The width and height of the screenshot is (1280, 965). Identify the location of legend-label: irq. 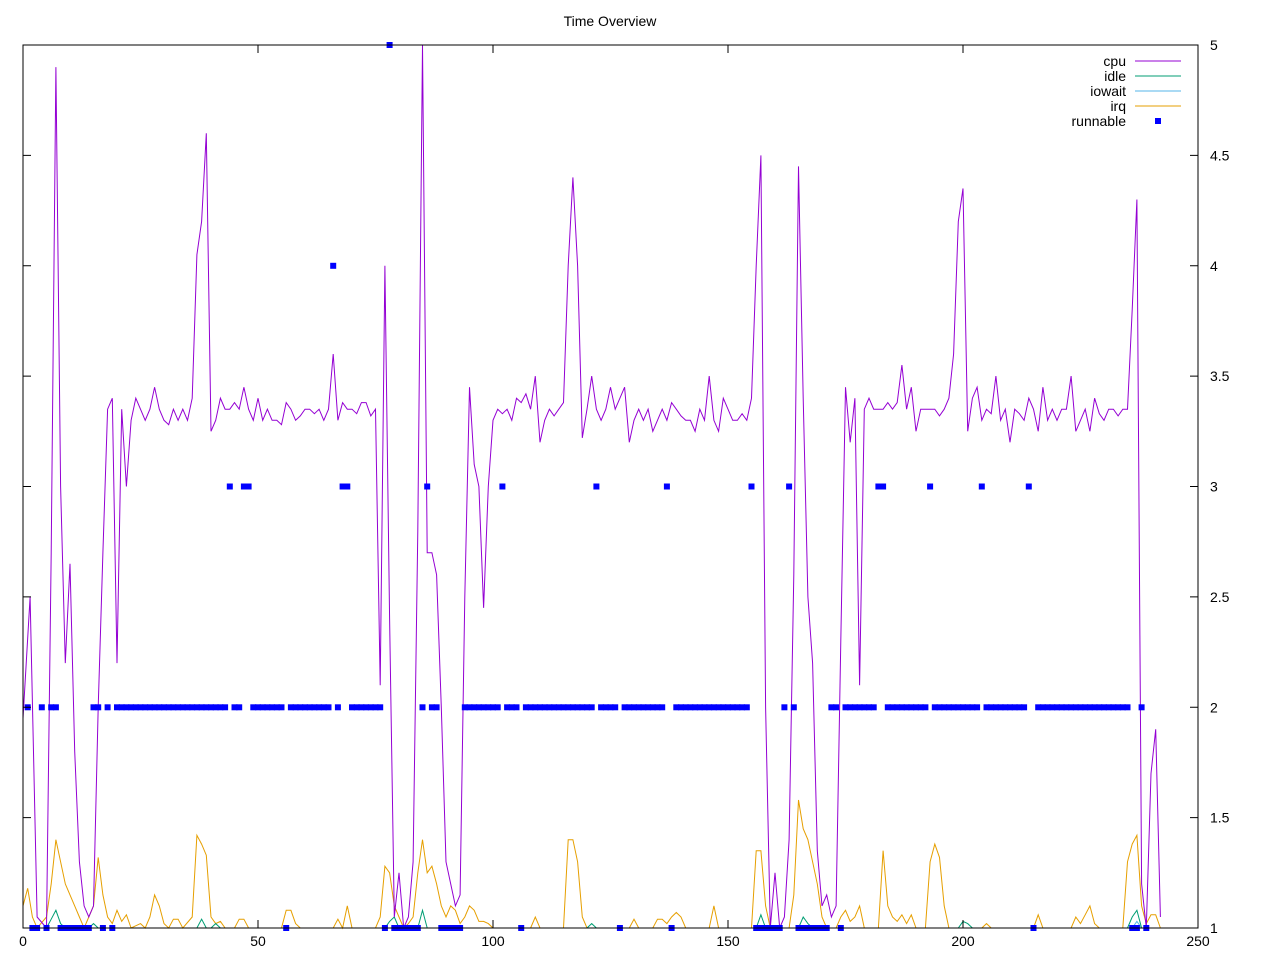
(1118, 106).